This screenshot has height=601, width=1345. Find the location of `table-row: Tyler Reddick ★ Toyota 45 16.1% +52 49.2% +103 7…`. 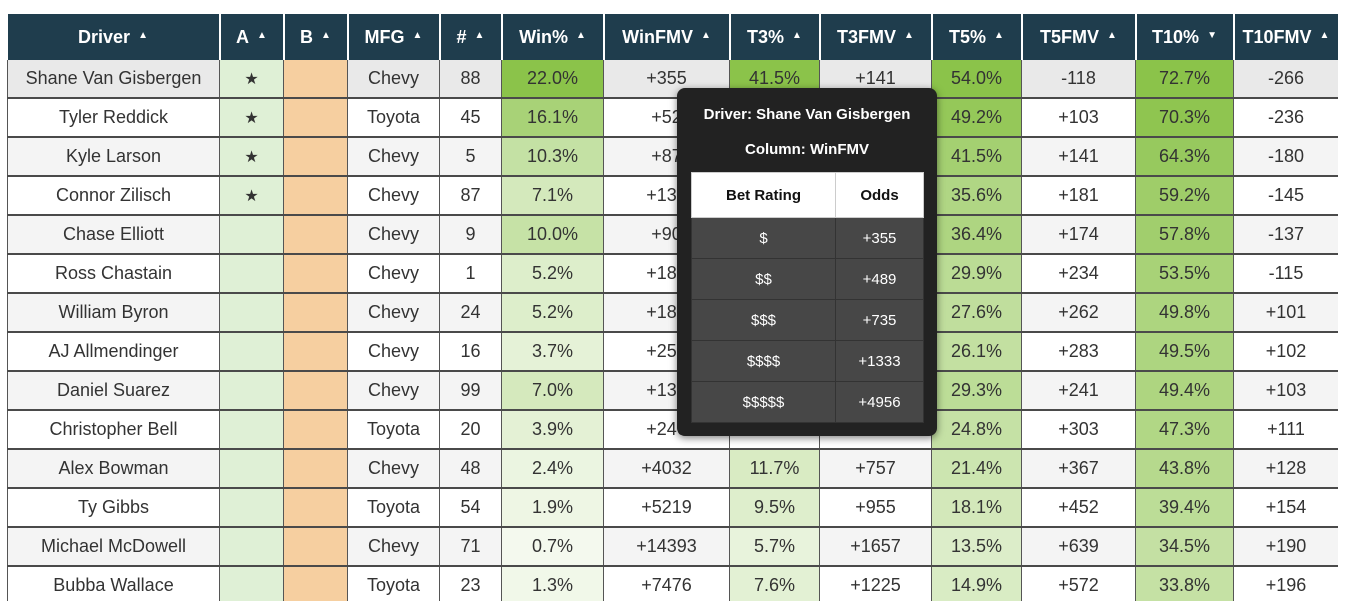

table-row: Tyler Reddick ★ Toyota 45 16.1% +52 49.2% +103 7… is located at coordinates (672, 118).